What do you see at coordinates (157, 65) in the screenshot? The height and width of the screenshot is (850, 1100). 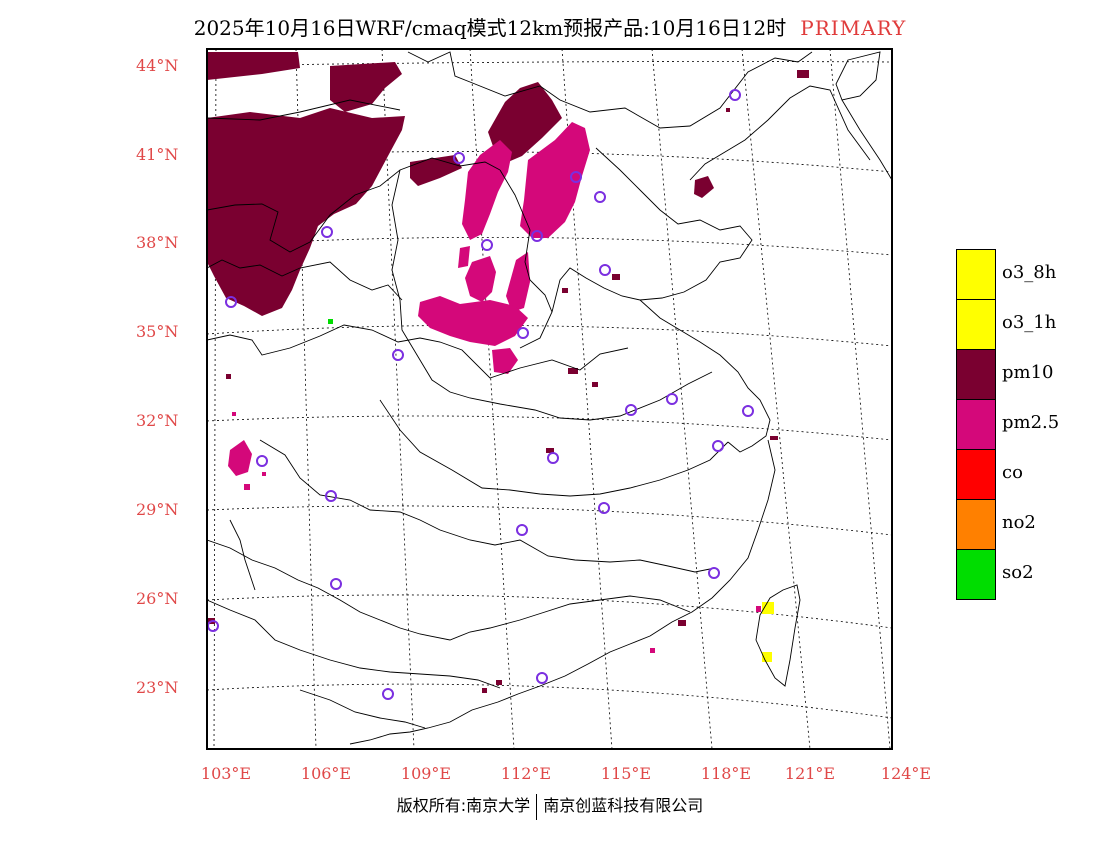 I see `lat-label-44: 44°N` at bounding box center [157, 65].